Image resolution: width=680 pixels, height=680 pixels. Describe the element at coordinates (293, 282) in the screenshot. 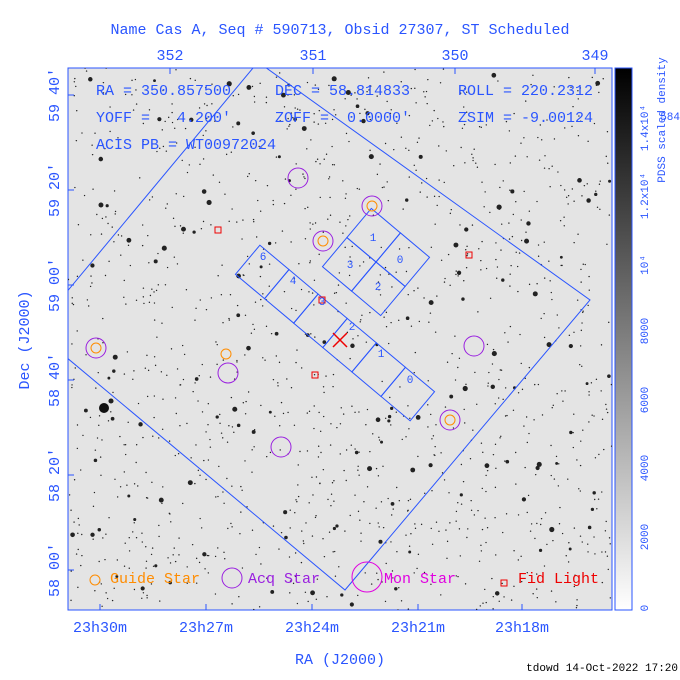

I see `chip-label: 4` at that location.